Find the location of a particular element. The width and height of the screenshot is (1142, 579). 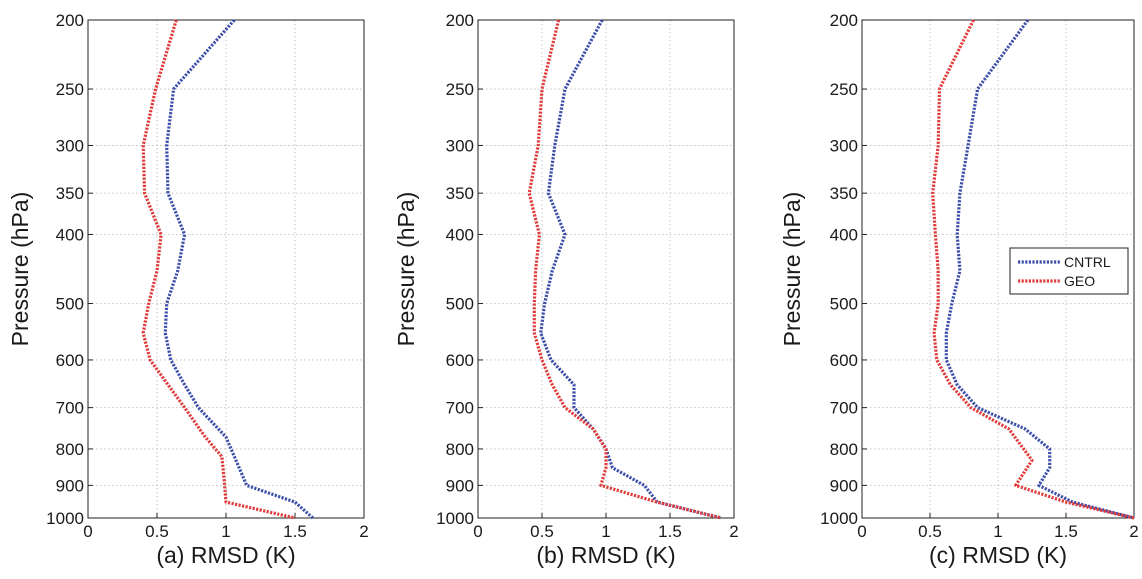

legend-label-cntrl: CNTRL is located at coordinates (1087, 262).